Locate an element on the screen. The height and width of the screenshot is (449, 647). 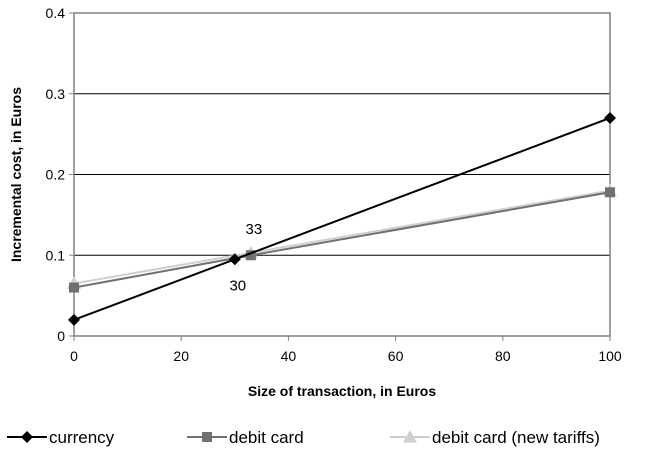
legend-label: currency is located at coordinates (82, 437).